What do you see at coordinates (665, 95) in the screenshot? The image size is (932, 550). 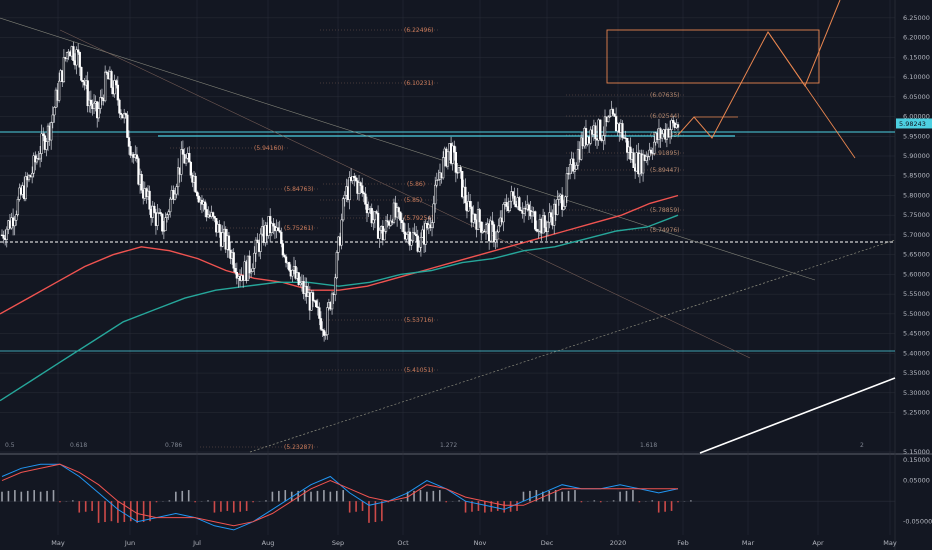 I see `fib-level-label: (6.07635)` at bounding box center [665, 95].